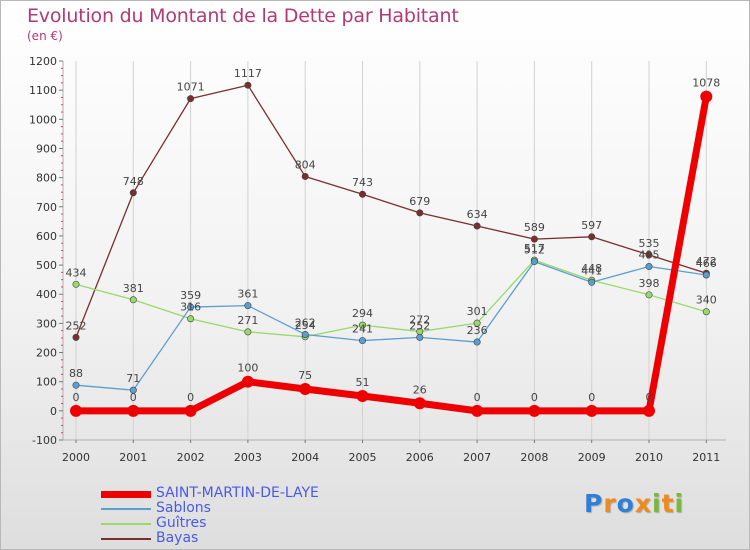  Describe the element at coordinates (247, 320) in the screenshot. I see `data-label: 271` at that location.